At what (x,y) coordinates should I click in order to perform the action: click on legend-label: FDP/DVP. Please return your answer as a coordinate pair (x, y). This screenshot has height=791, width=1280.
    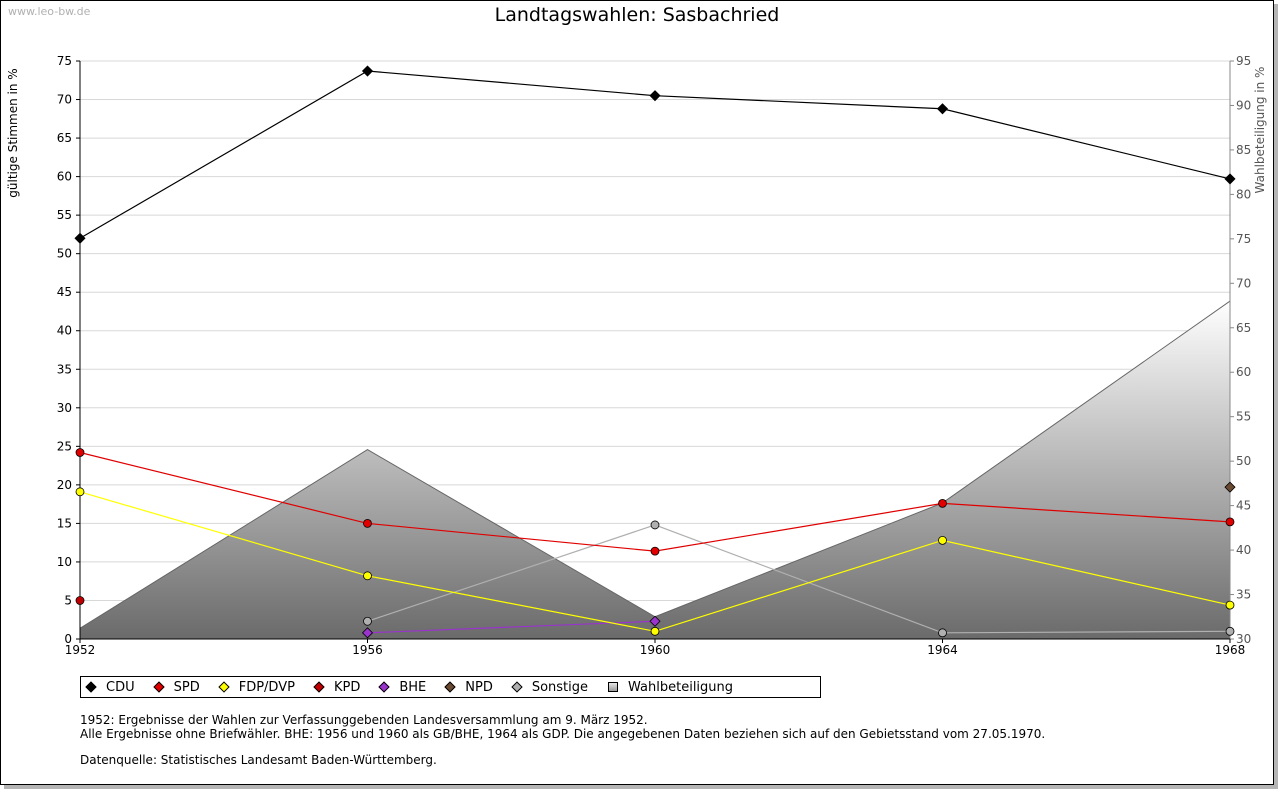
    Looking at the image, I should click on (266, 687).